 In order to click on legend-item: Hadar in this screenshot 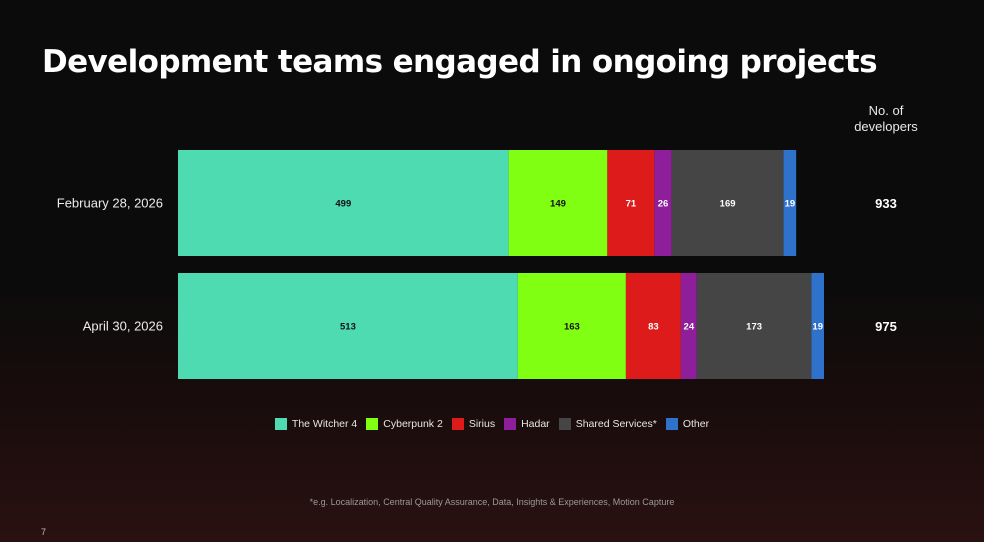, I will do `click(527, 424)`.